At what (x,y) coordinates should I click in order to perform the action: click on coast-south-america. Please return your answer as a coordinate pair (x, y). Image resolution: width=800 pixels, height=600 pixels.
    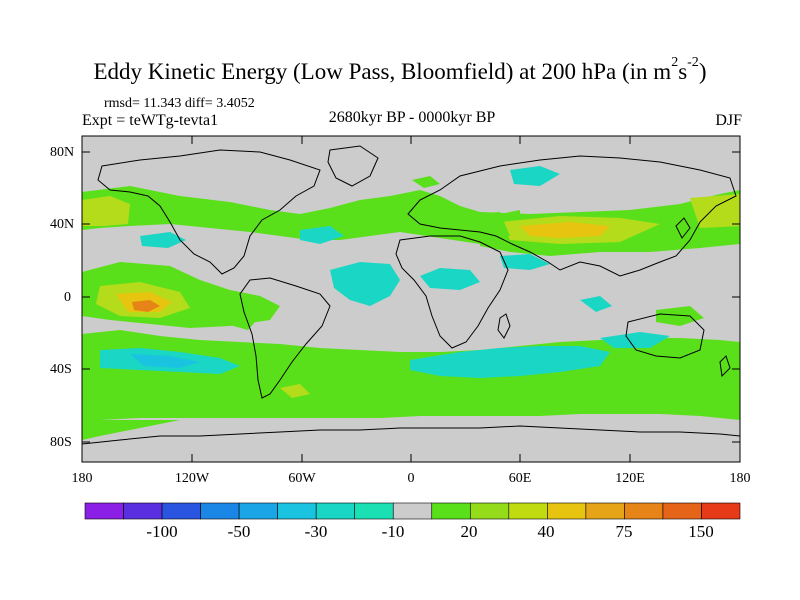
    Looking at the image, I should click on (285, 338).